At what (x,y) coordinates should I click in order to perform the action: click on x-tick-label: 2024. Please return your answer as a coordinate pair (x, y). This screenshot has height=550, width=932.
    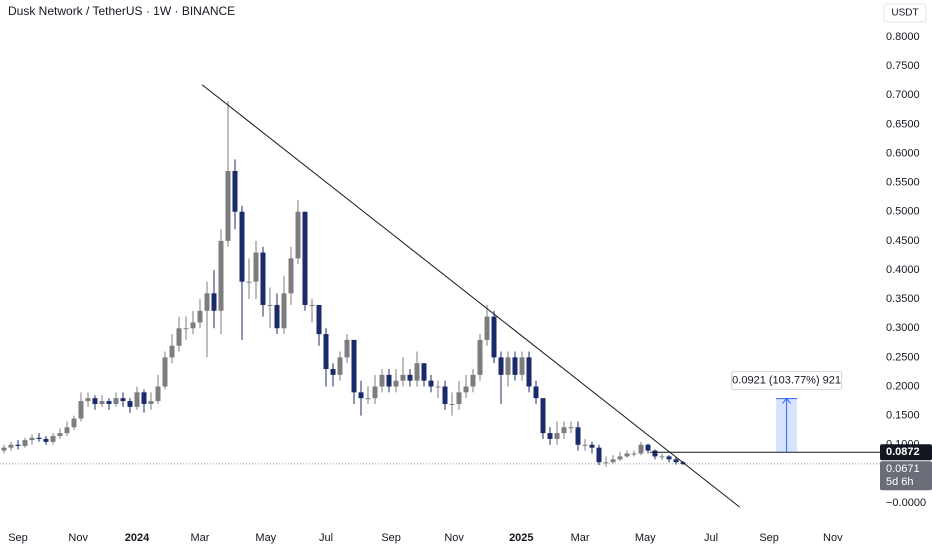
    Looking at the image, I should click on (137, 538).